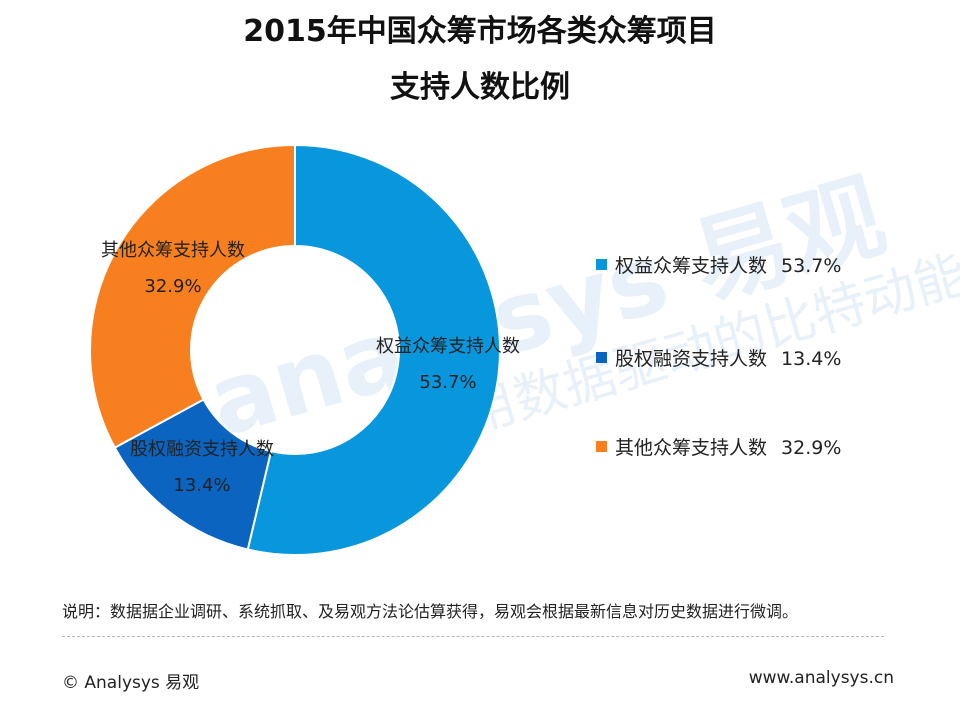 This screenshot has width=960, height=720. I want to click on slice-value-label: 32.9%, so click(172, 286).